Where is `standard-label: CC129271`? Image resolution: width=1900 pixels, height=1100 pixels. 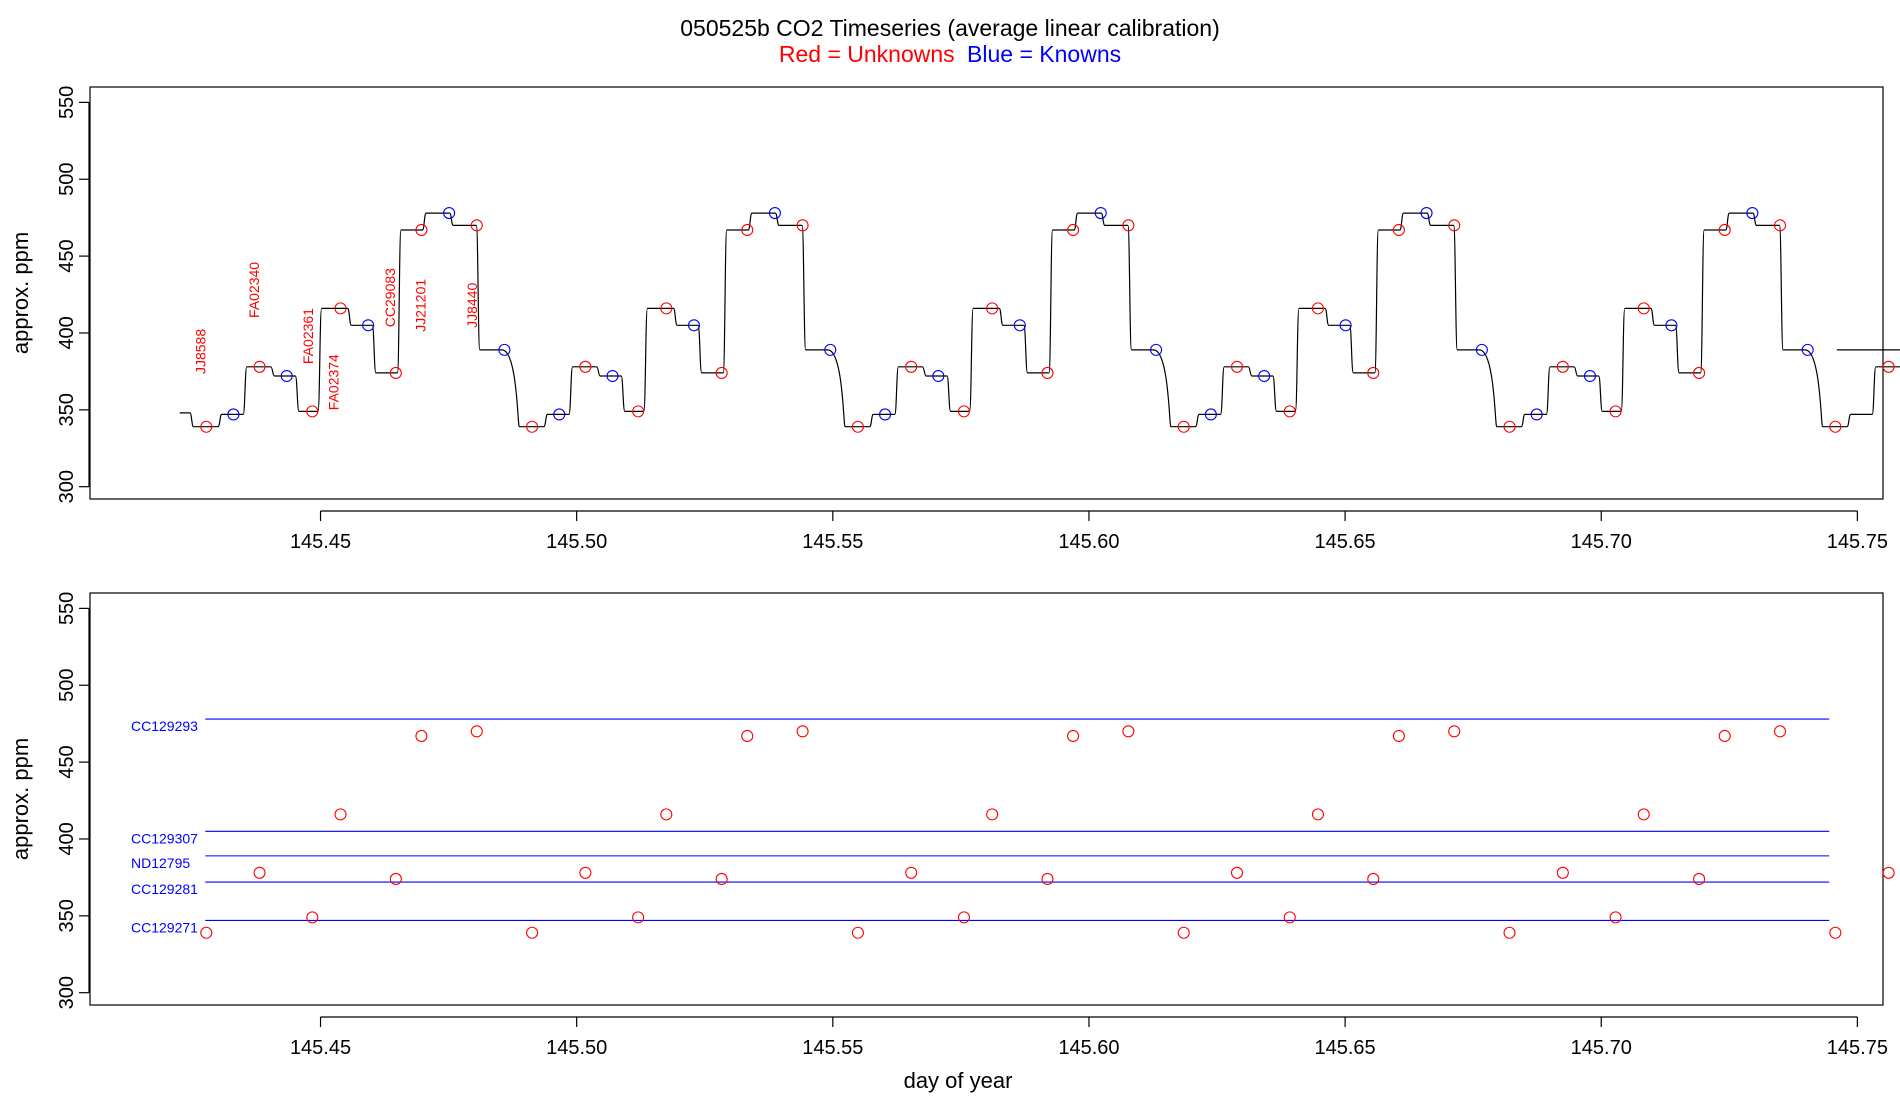
standard-label: CC129271 is located at coordinates (164, 927).